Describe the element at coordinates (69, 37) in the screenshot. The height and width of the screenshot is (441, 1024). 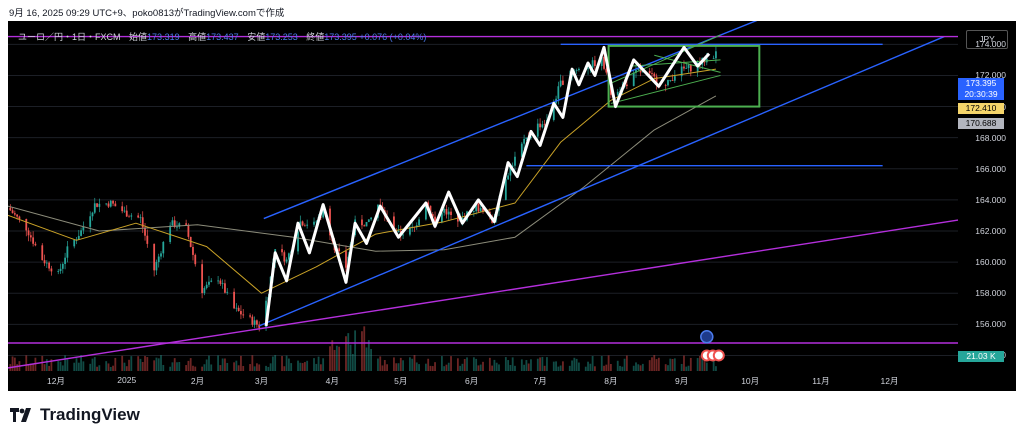
I see `symbol-label: ユーロ／円・1日・FXCM` at that location.